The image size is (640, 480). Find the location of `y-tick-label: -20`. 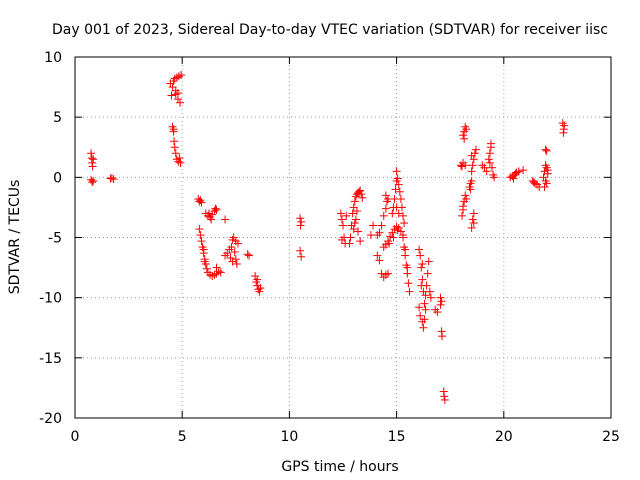

y-tick-label: -20 is located at coordinates (50, 419).